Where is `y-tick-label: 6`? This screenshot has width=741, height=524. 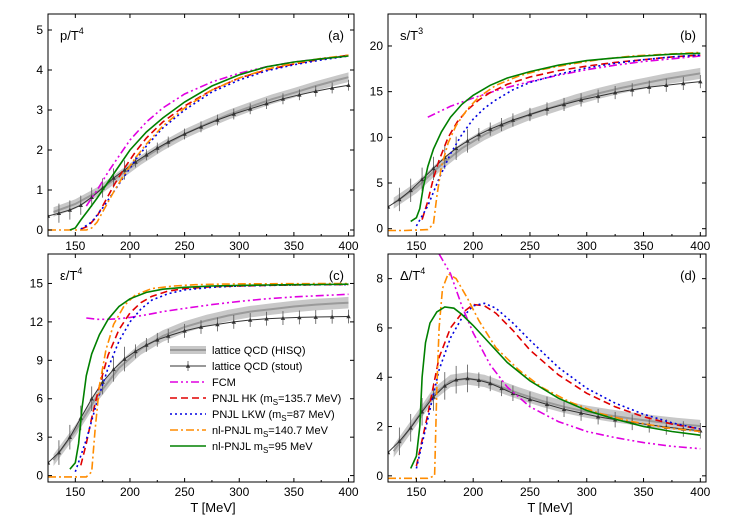 y-tick-label: 6 is located at coordinates (379, 328).